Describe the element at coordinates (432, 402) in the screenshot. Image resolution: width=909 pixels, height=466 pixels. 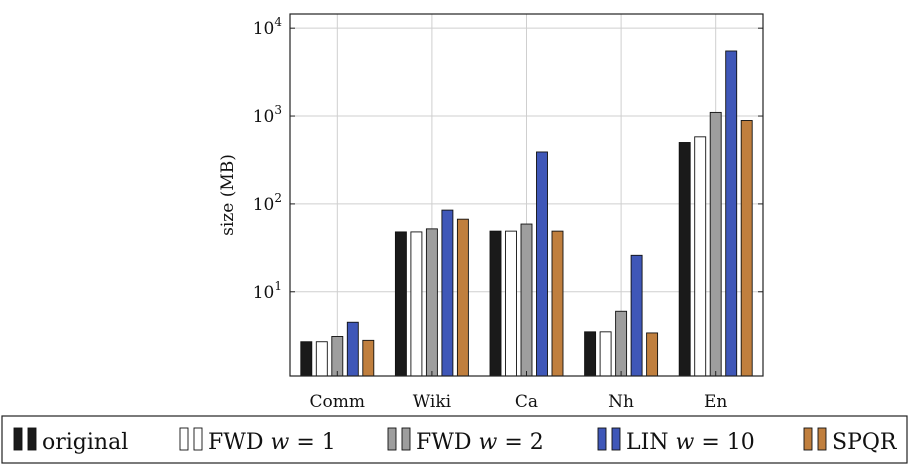
I see `x-tick-label-wiki: Wiki` at that location.